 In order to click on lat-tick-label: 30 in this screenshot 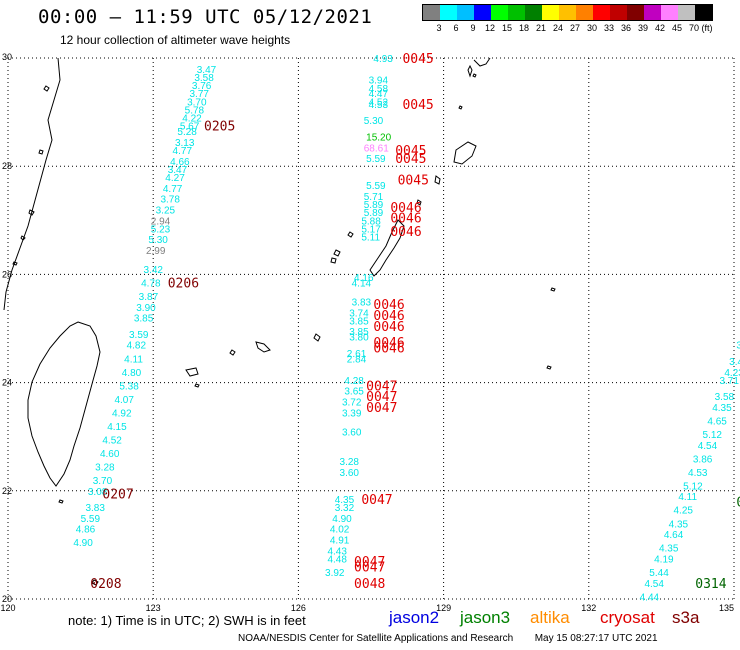, I will do `click(7, 57)`.